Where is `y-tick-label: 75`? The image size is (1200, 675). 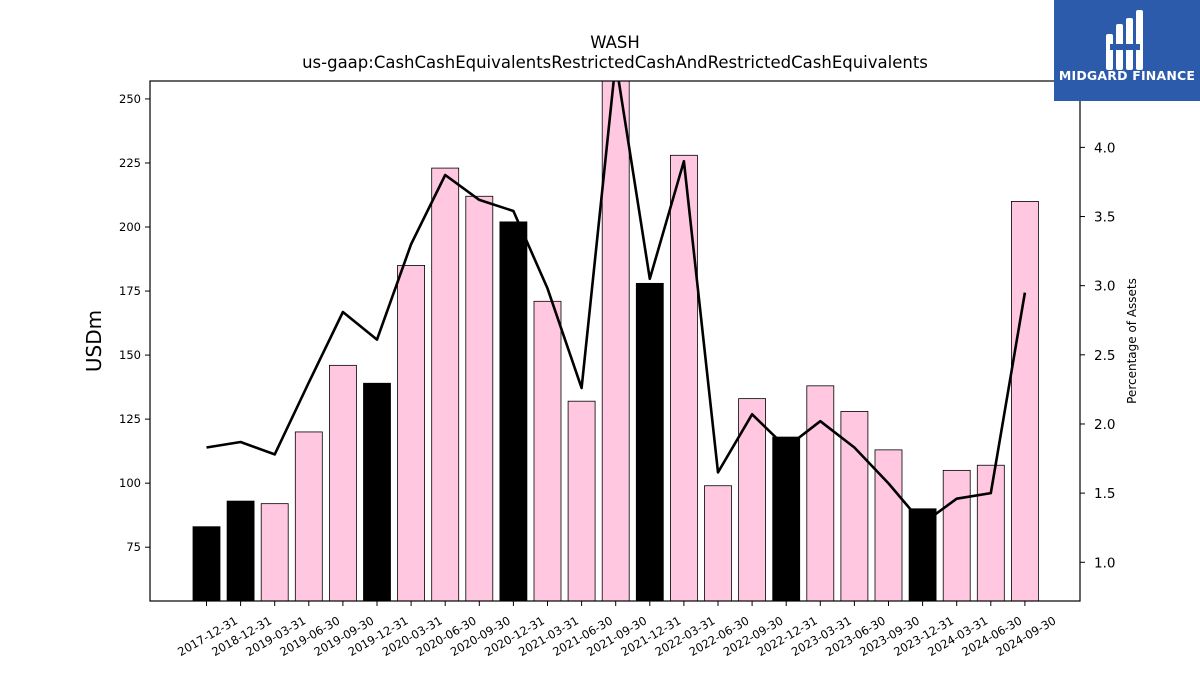
y-tick-label: 75 is located at coordinates (133, 547).